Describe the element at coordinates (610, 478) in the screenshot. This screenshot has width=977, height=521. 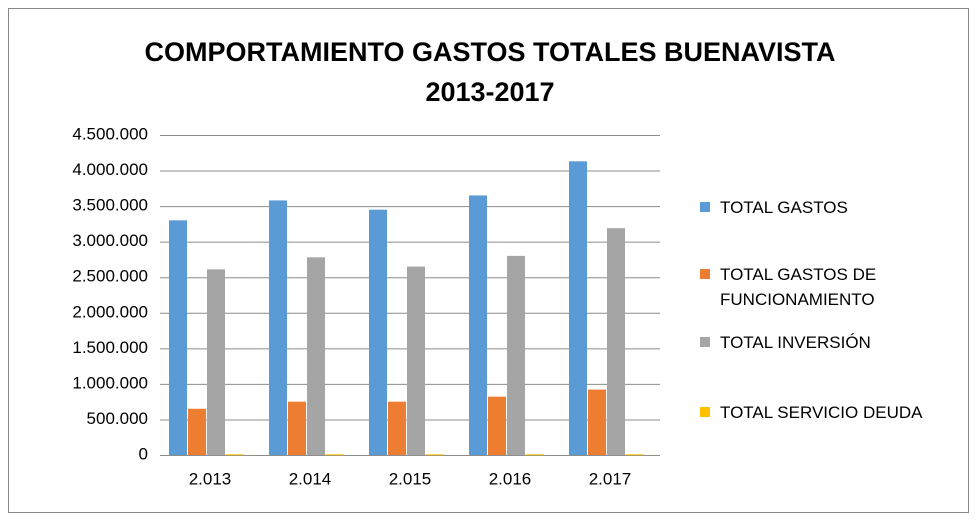
I see `x-tick-label: 2.017` at that location.